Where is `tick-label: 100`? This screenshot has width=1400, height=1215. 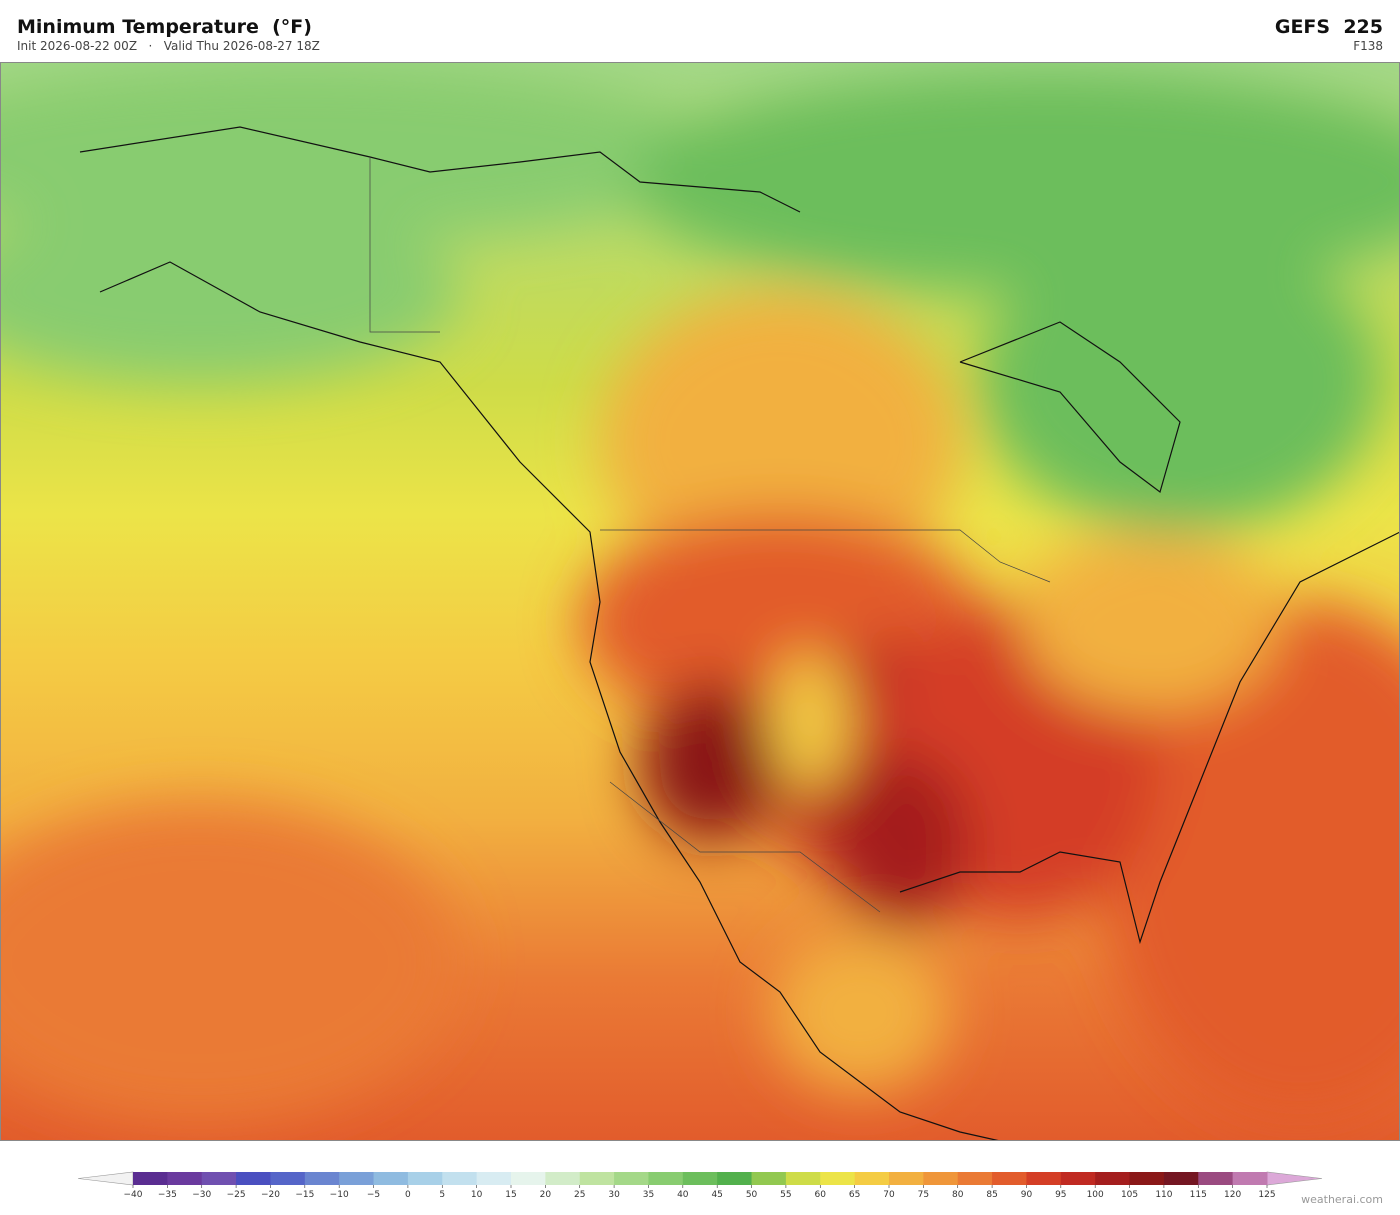 tick-label: 100 is located at coordinates (1095, 1195).